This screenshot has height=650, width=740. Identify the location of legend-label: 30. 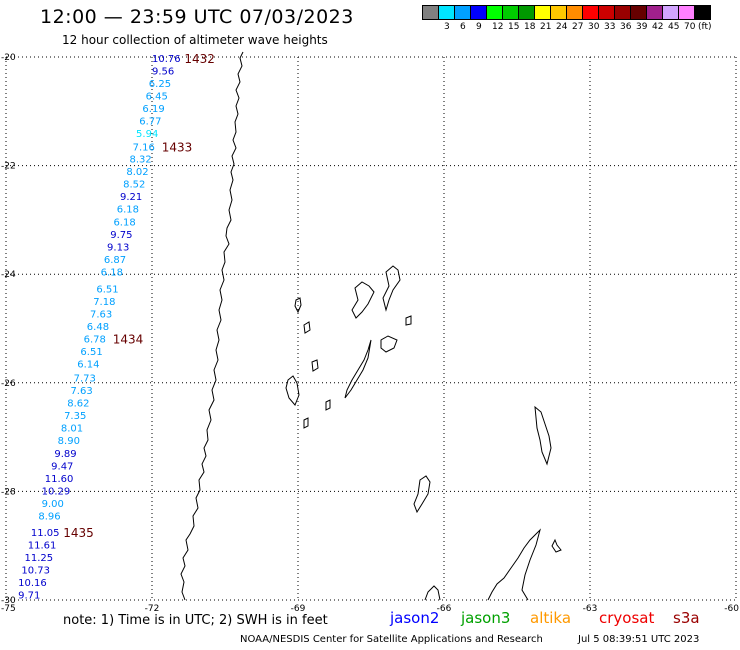
(594, 27).